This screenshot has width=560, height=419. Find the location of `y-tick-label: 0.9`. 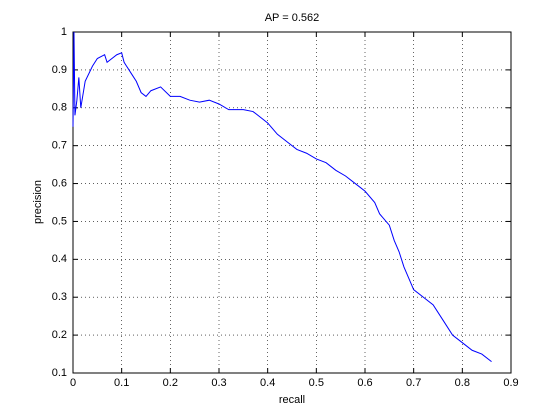

y-tick-label: 0.9 is located at coordinates (59, 70).